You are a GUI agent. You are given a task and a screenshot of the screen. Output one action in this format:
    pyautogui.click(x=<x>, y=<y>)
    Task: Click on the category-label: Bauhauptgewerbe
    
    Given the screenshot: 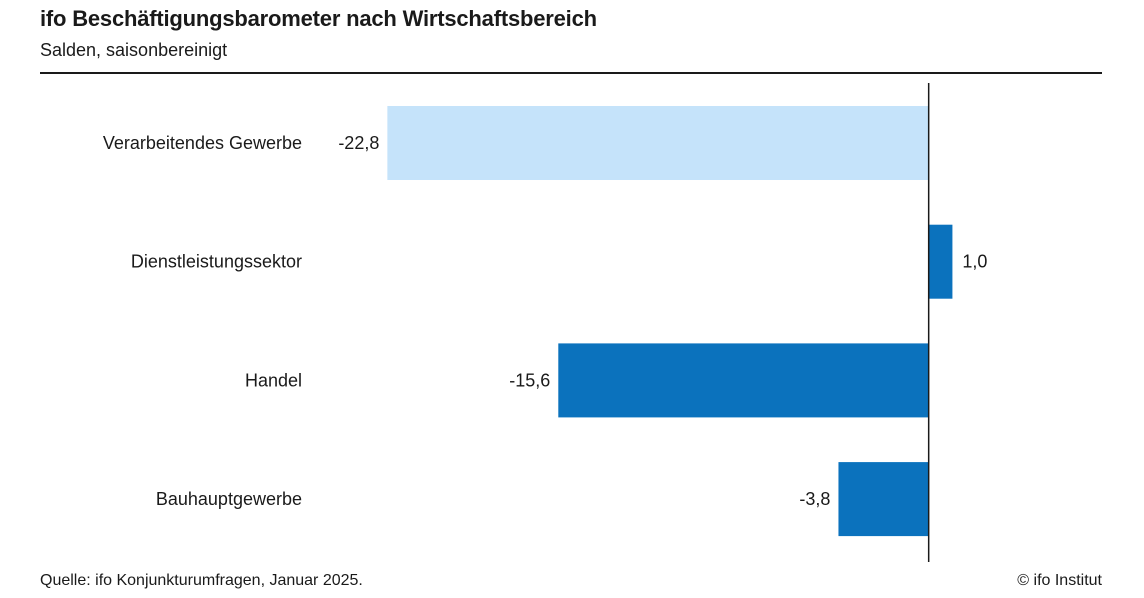 What is the action you would take?
    pyautogui.click(x=229, y=499)
    